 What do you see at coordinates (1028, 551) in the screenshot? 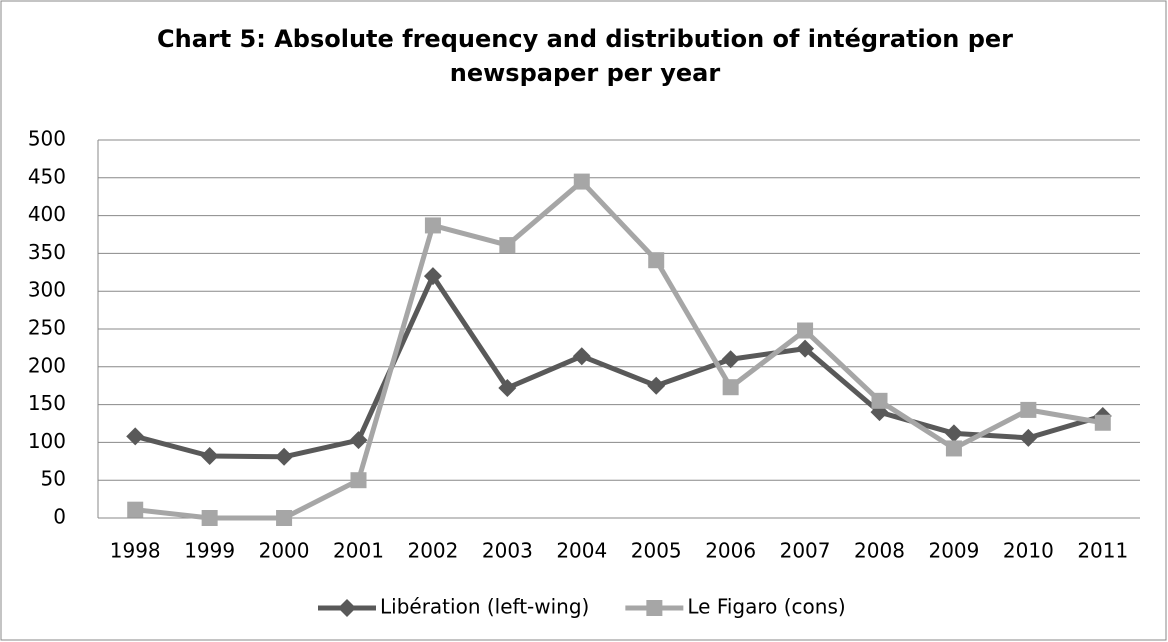
I see `x-tick-label: 2010` at bounding box center [1028, 551].